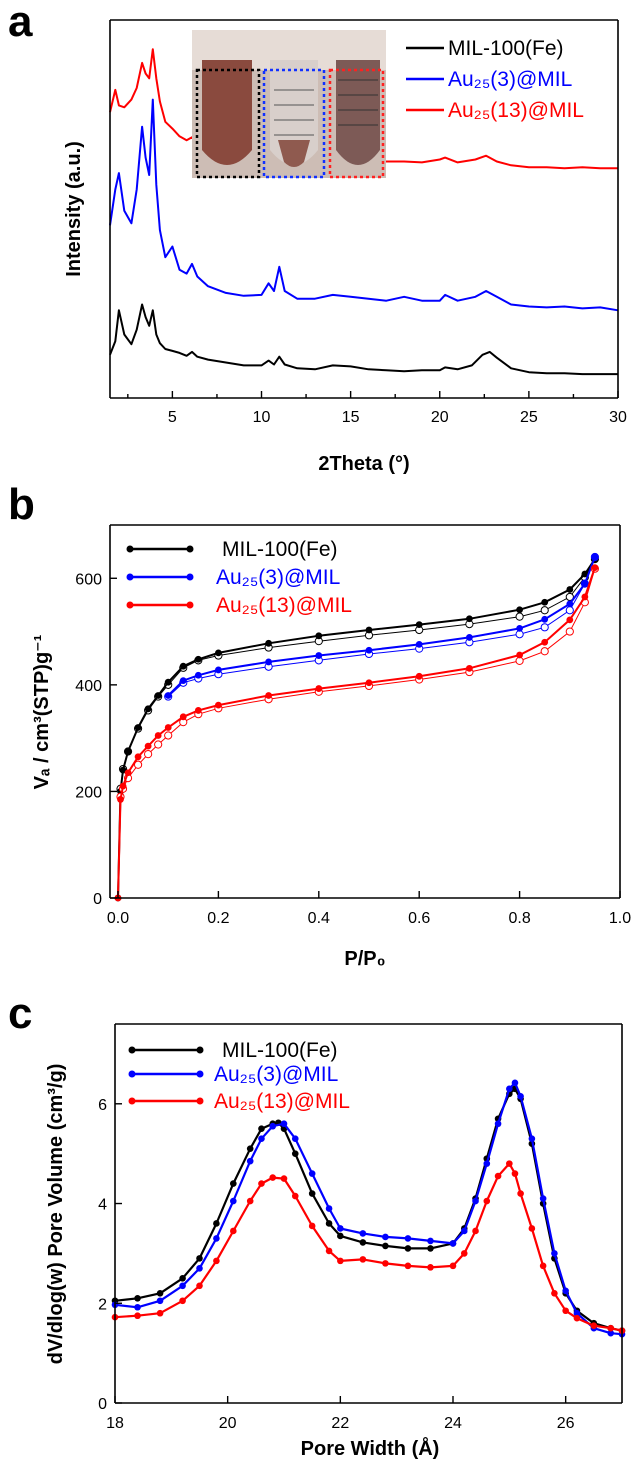 Image resolution: width=638 pixels, height=1463 pixels. I want to click on panel-c-y-tick-label: 0, so click(102, 1404).